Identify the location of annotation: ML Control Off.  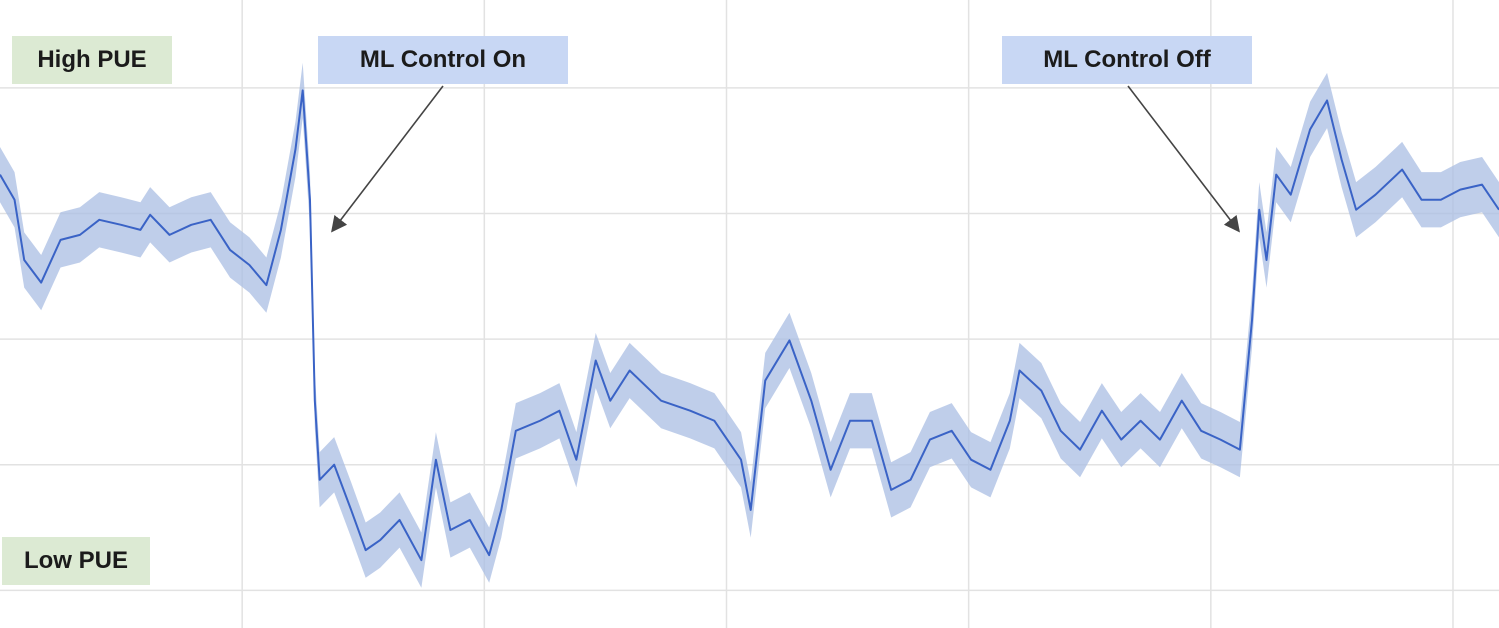
(1127, 60).